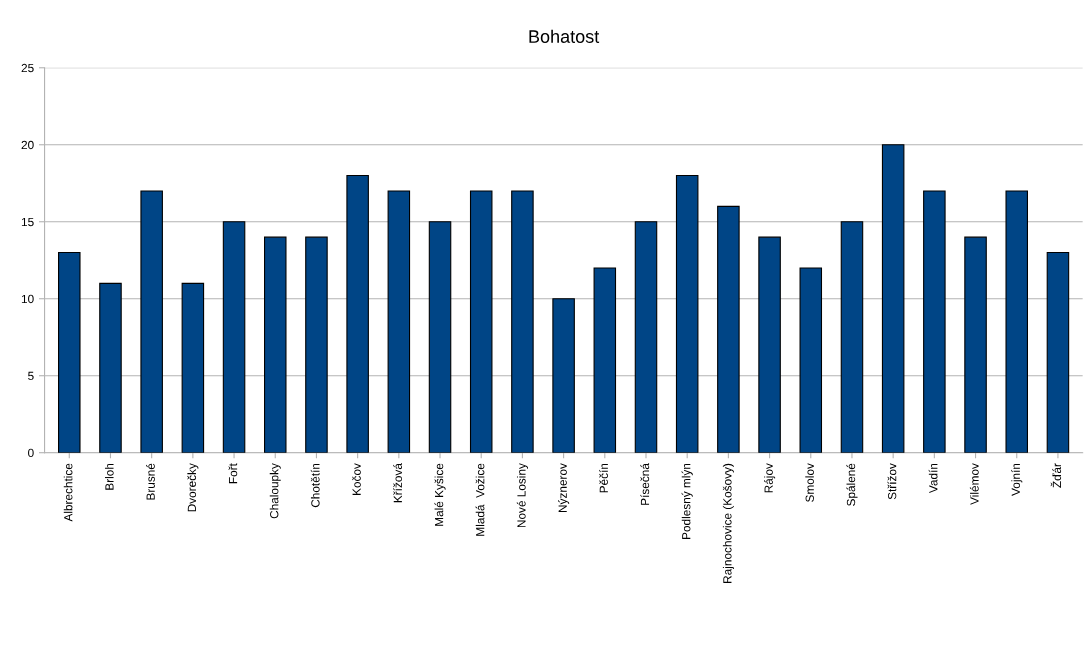 The width and height of the screenshot is (1087, 658). I want to click on x-tick-label: Žďár, so click(1056, 475).